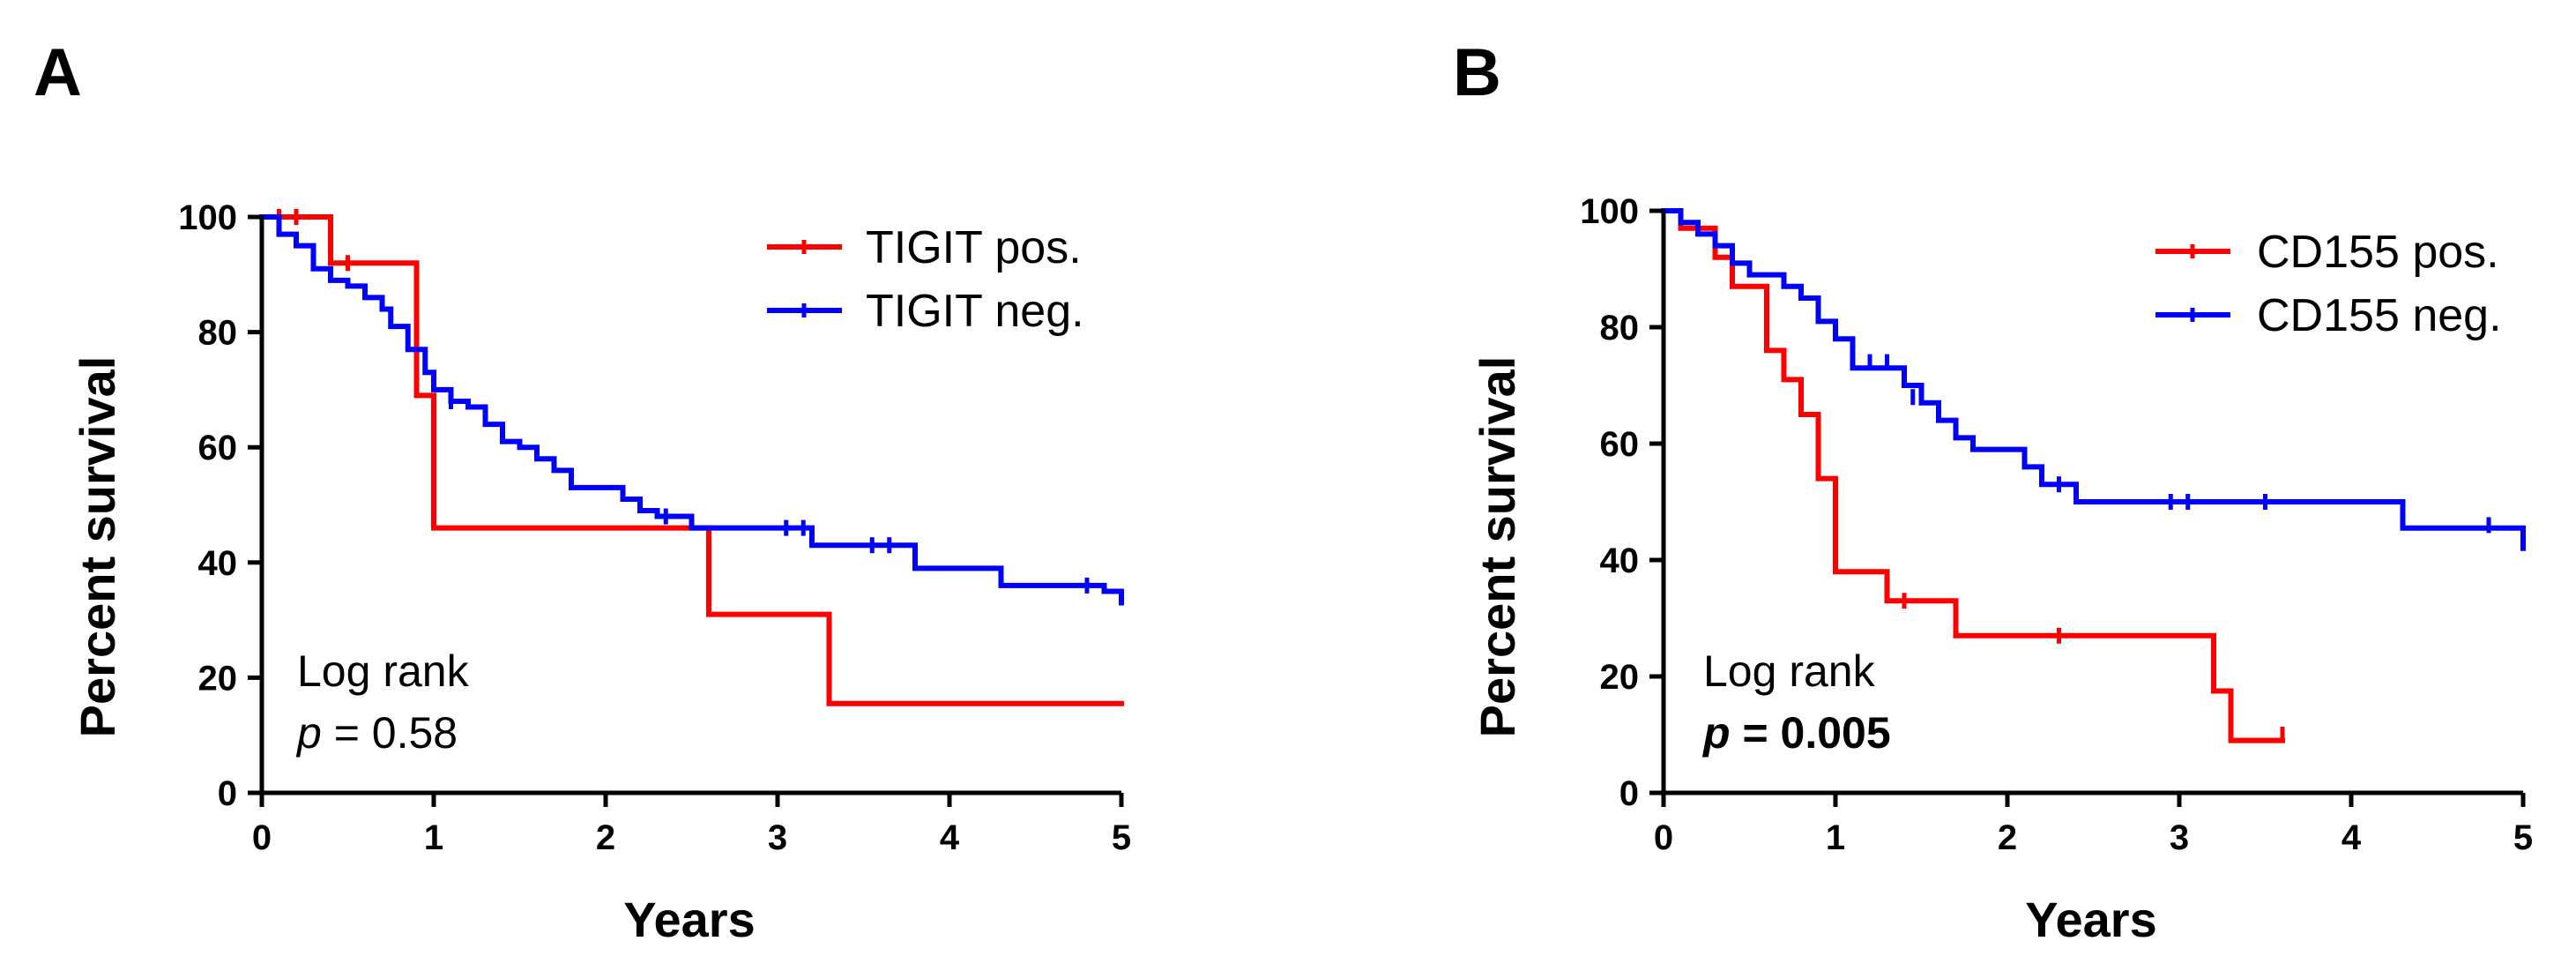  I want to click on legend-label-cd155-neg: CD155 neg., so click(2380, 316).